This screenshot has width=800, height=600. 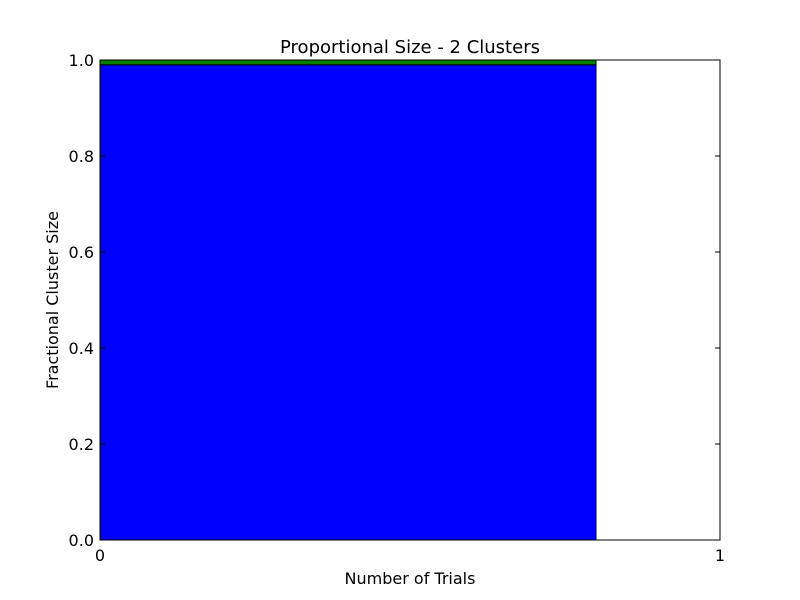 I want to click on y-tick-label: 1.0, so click(x=81, y=60).